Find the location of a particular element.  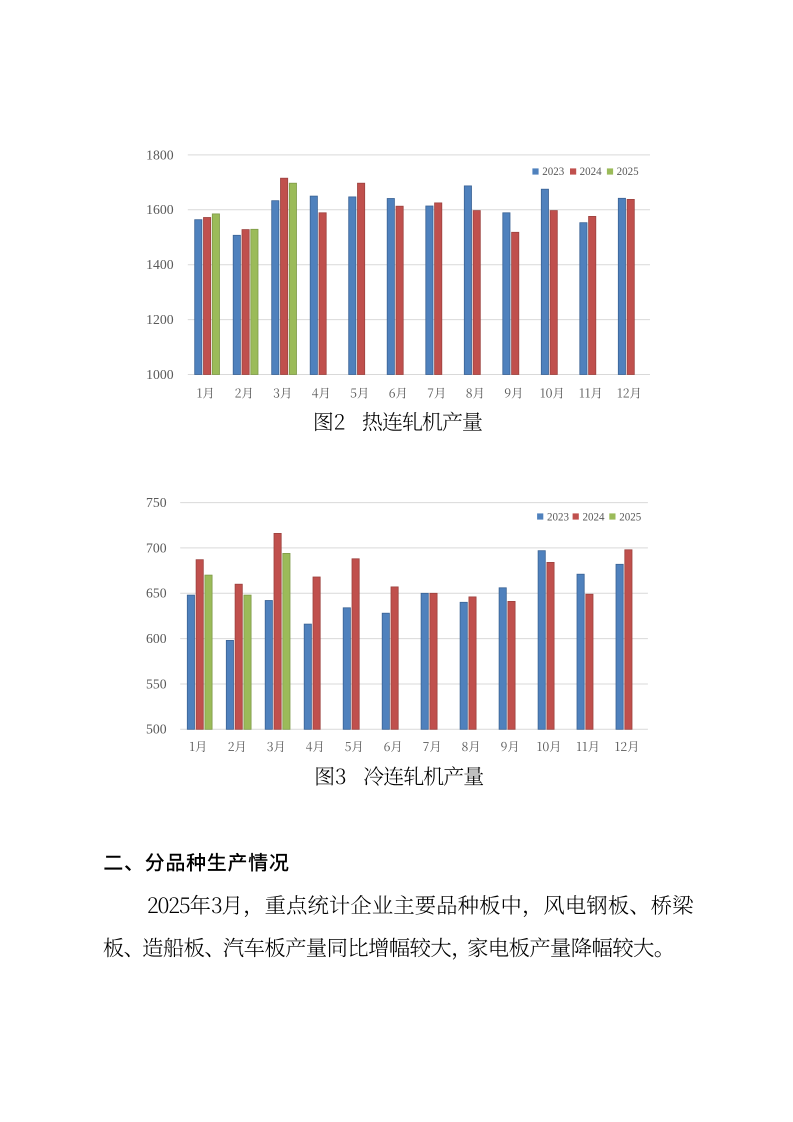

svg-text: 1000 is located at coordinates (160, 374).